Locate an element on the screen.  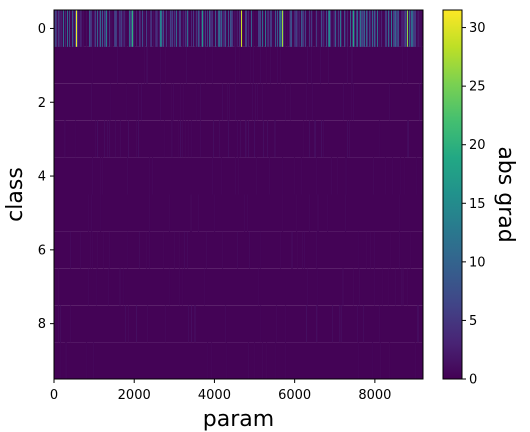
colorbar-tick-label: 10 is located at coordinates (477, 262).